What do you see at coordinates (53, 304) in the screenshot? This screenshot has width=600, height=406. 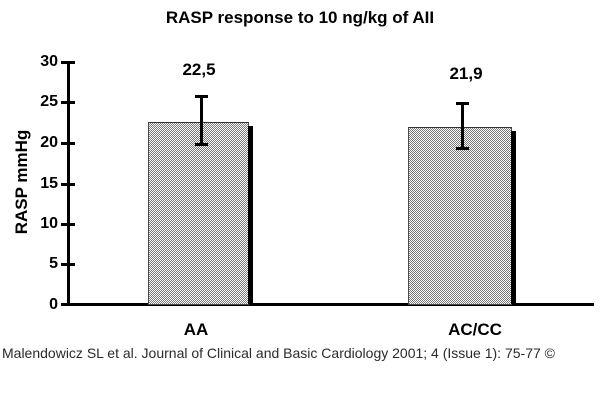 I see `y-tick-label: 0` at bounding box center [53, 304].